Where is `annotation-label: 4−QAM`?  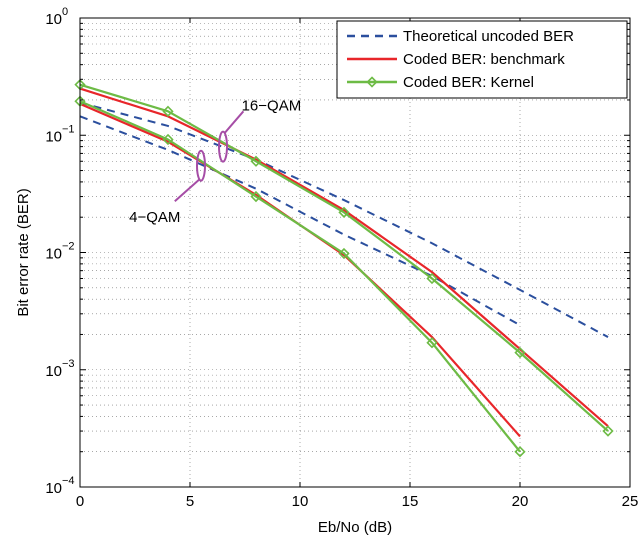
annotation-label: 4−QAM is located at coordinates (154, 217).